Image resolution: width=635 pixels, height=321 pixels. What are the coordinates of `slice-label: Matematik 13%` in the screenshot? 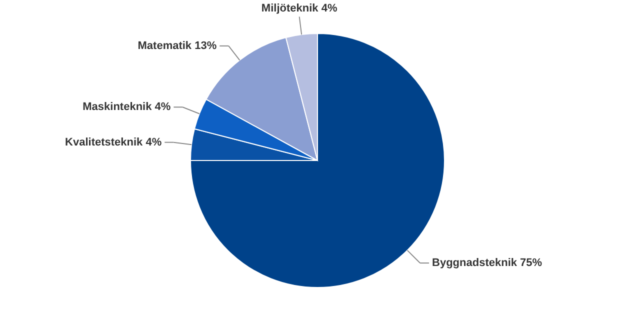 It's located at (177, 46).